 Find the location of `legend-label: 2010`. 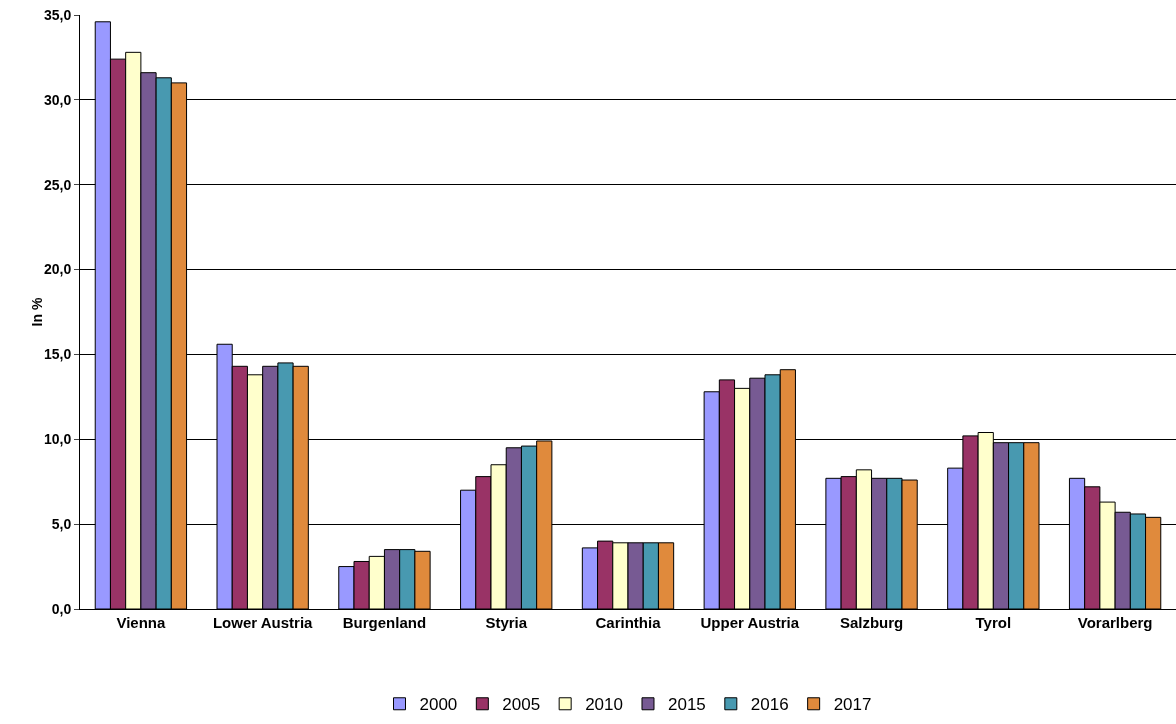

legend-label: 2010 is located at coordinates (604, 705).